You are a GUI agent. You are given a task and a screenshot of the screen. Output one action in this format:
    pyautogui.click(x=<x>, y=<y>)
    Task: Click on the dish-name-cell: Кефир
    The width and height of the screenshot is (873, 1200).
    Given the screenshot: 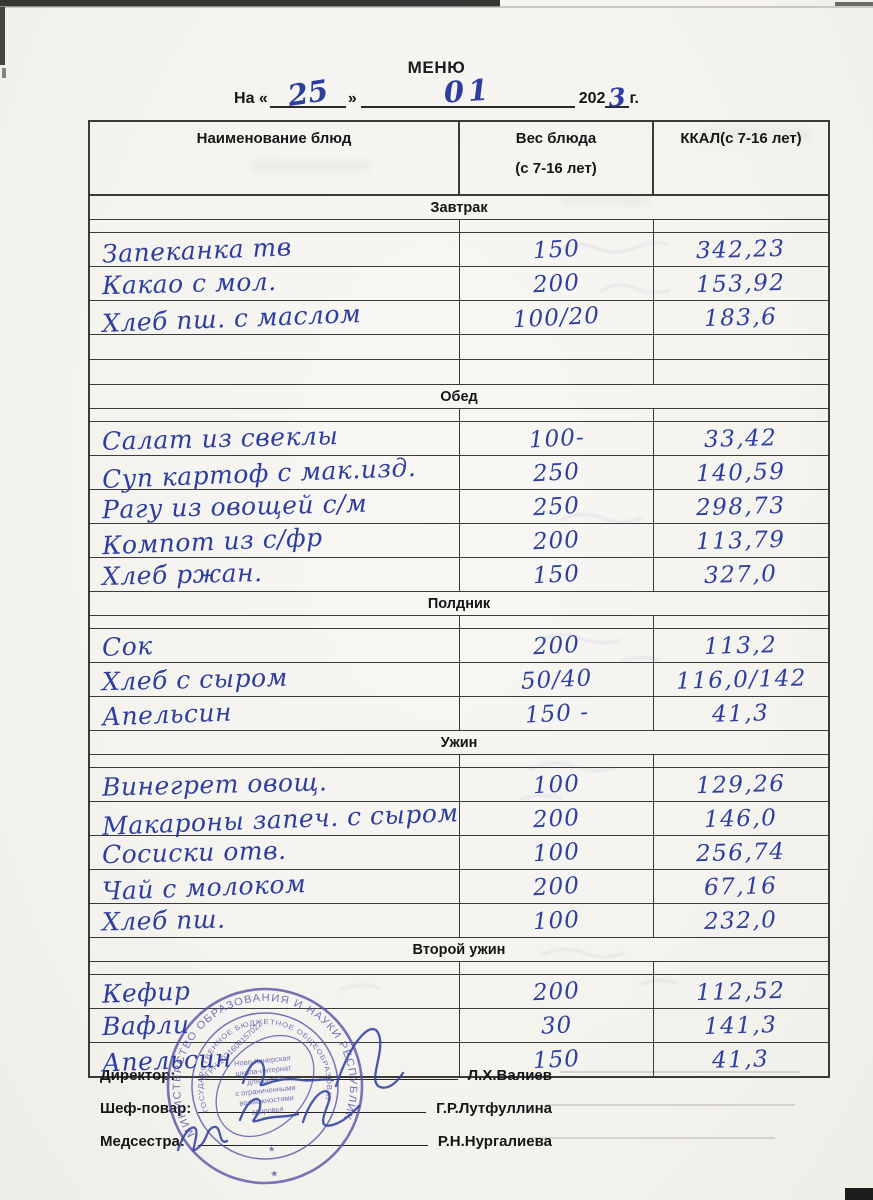 What is the action you would take?
    pyautogui.click(x=275, y=992)
    